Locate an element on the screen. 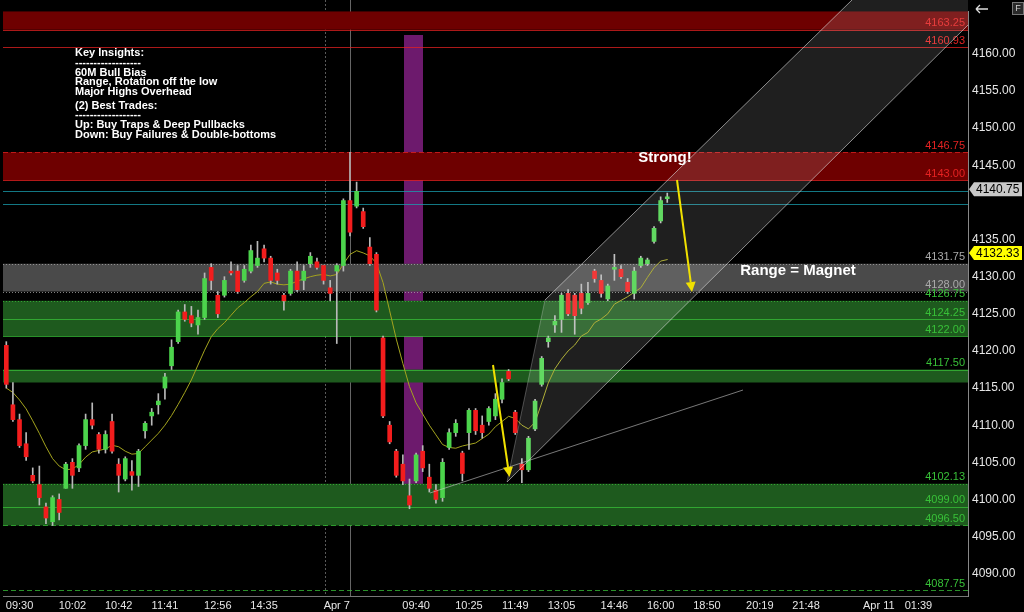 This screenshot has width=1024, height=612. text: 4132.33 is located at coordinates (998, 252).